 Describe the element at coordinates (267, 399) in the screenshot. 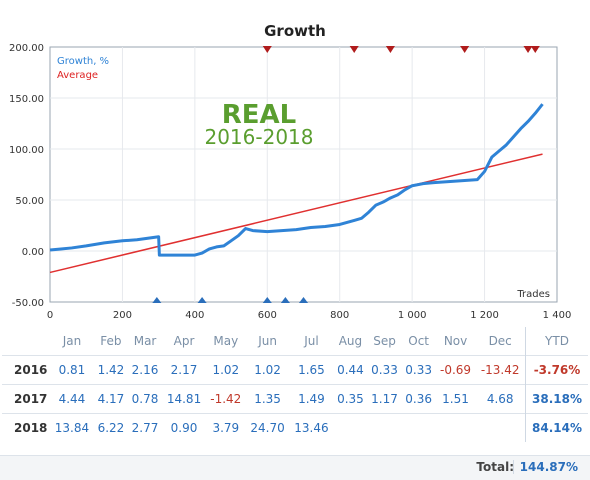

I see `month-value-cell: 1.35` at that location.